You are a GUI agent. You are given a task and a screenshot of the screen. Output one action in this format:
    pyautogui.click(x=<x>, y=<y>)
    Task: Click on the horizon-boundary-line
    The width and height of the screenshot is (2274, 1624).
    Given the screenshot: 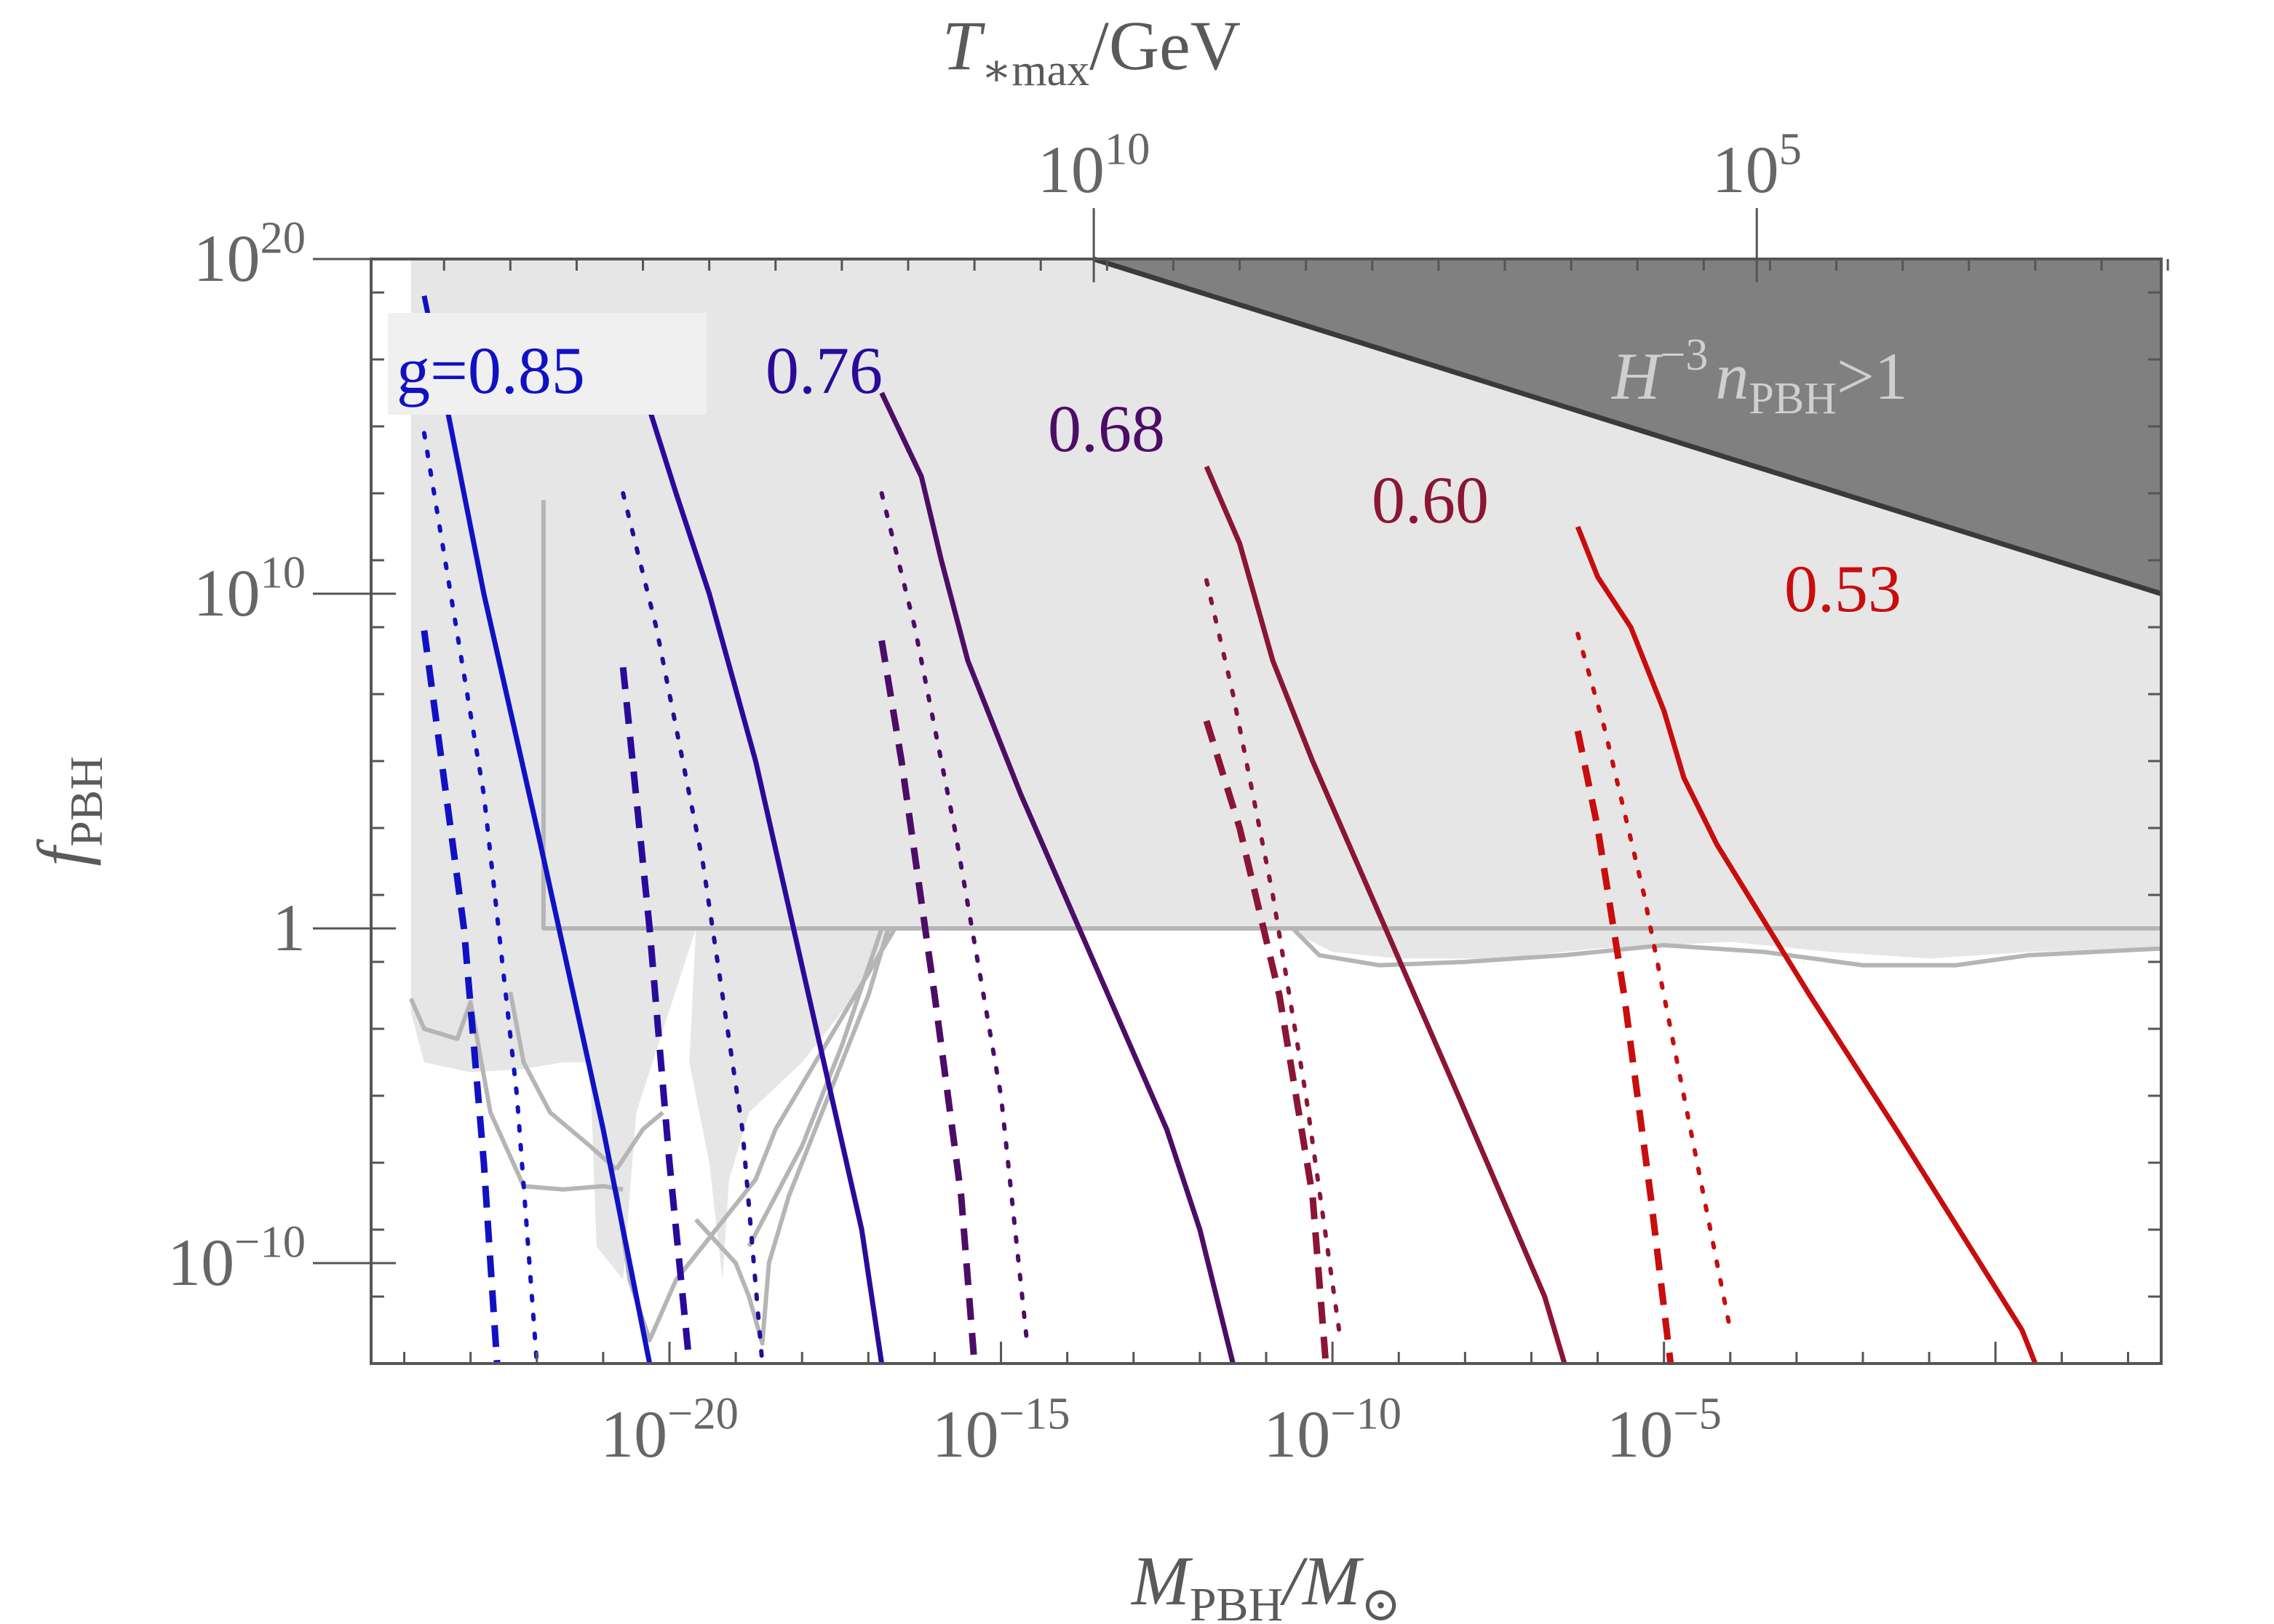 What is the action you would take?
    pyautogui.click(x=1628, y=426)
    